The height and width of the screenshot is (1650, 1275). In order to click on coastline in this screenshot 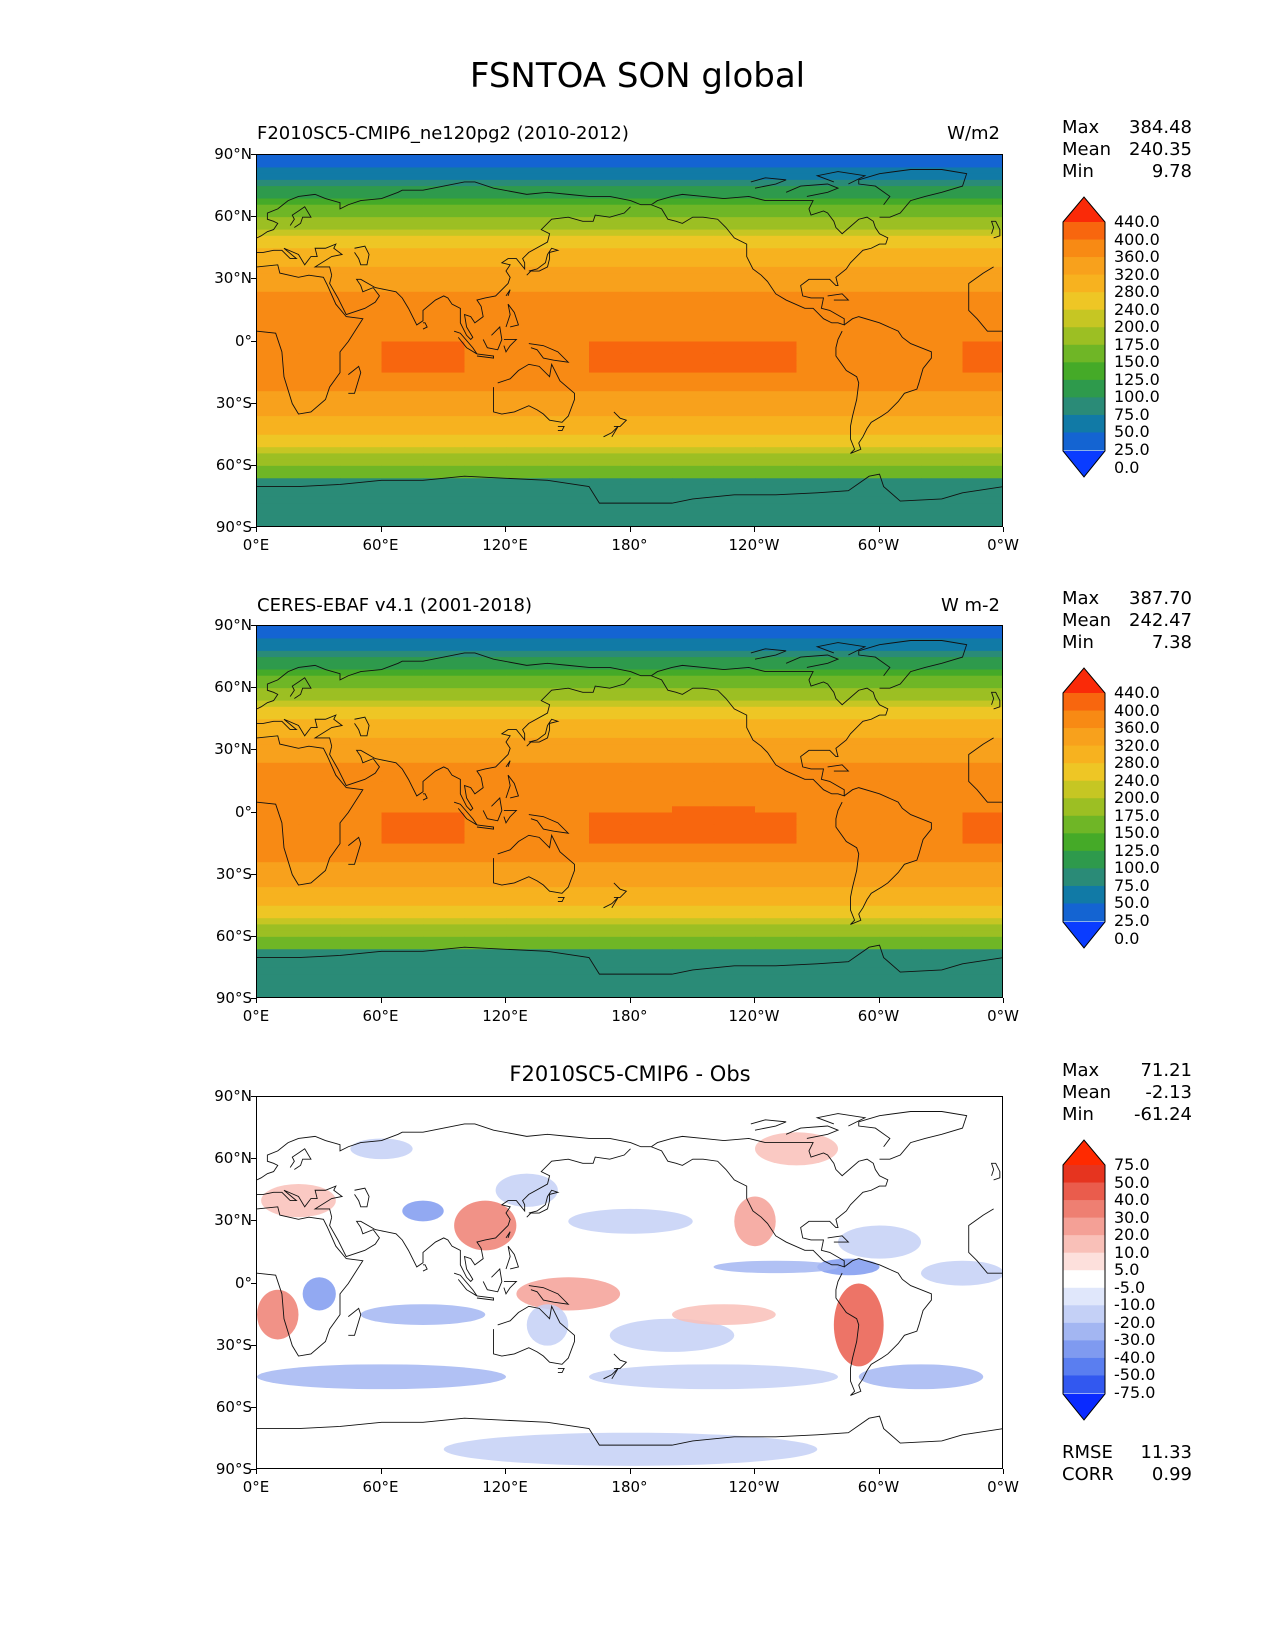, I will do `click(985, 1241)`.